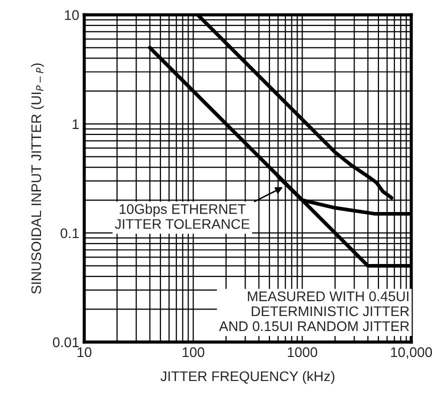 The height and width of the screenshot is (401, 432). What do you see at coordinates (37, 178) in the screenshot?
I see `y-axis-title: SINUSOIDAL INPUT JITTER (UI$_{P−P}$)` at bounding box center [37, 178].